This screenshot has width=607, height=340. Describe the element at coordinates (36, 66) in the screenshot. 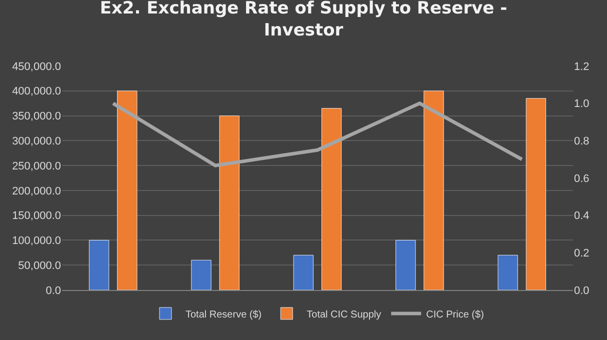

I see `y-tick-label: 450,000.0` at that location.